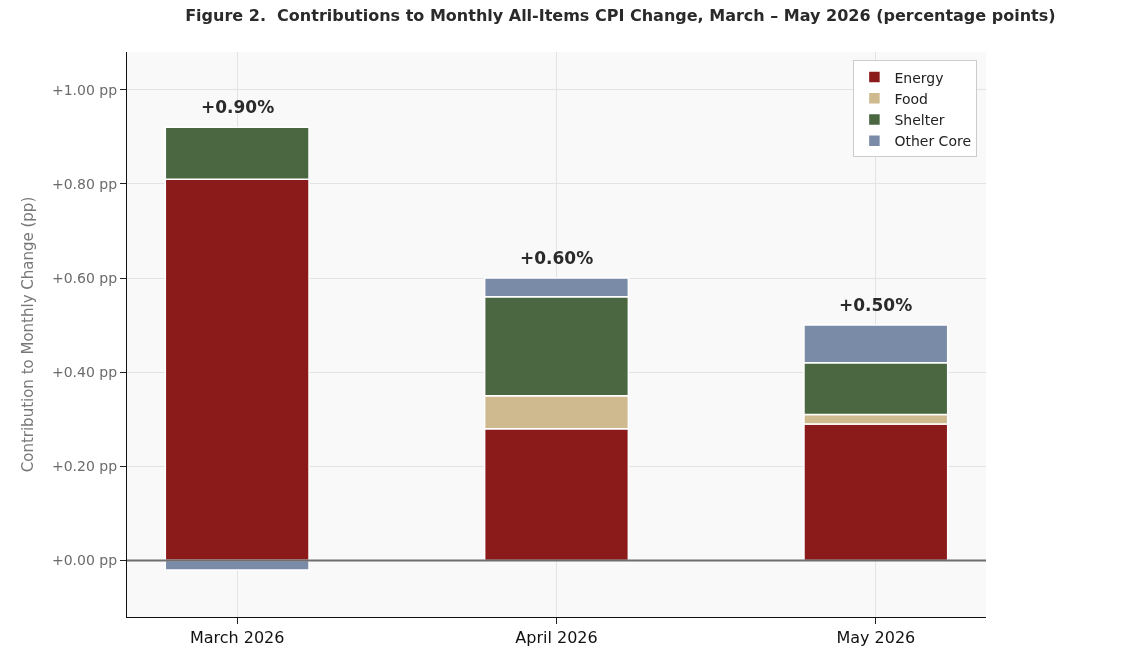  I want to click on chart-title: Figure 2. Contributions to Monthly All-Items CPI Change, March – May 2026 (percentage points), so click(620, 16).